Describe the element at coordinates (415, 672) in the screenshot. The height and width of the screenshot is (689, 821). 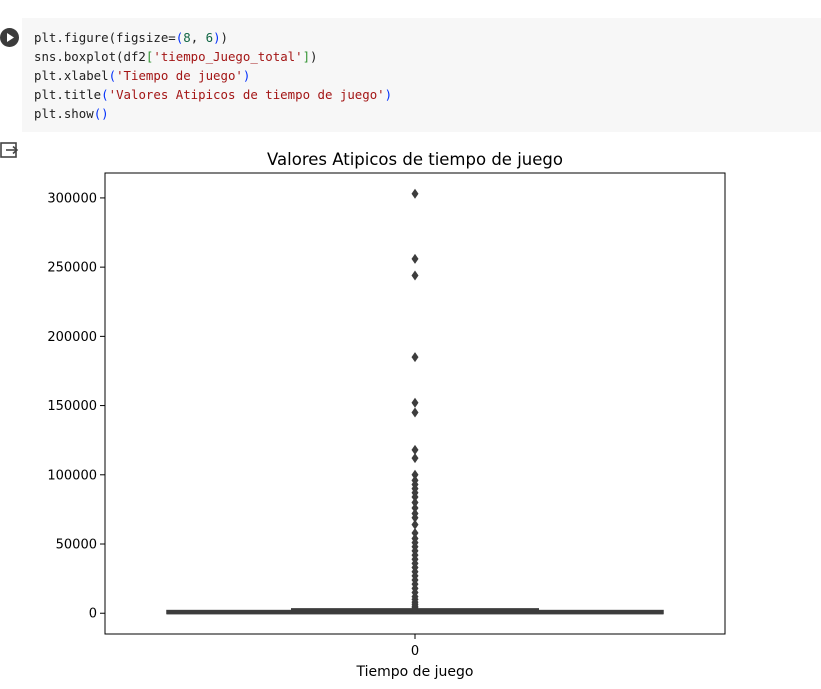
I see `x-axis-label: Tiempo de juego` at that location.